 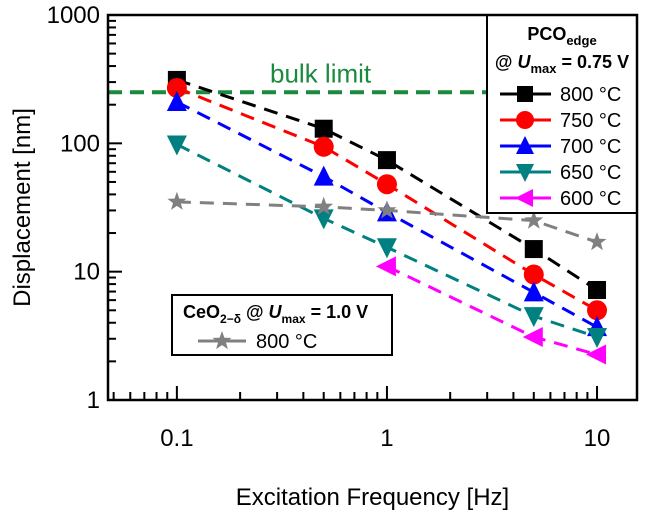 I want to click on legend-entry-label: 650 °C, so click(x=590, y=173).